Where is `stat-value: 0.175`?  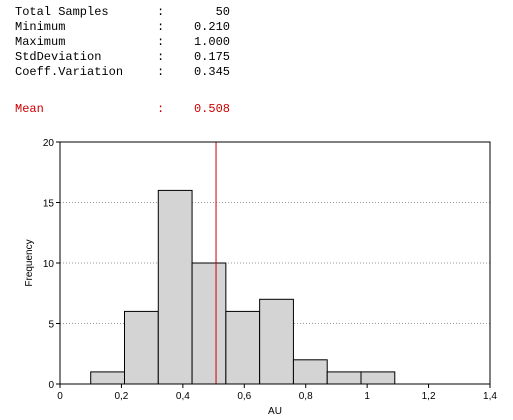
stat-value: 0.175 is located at coordinates (212, 57).